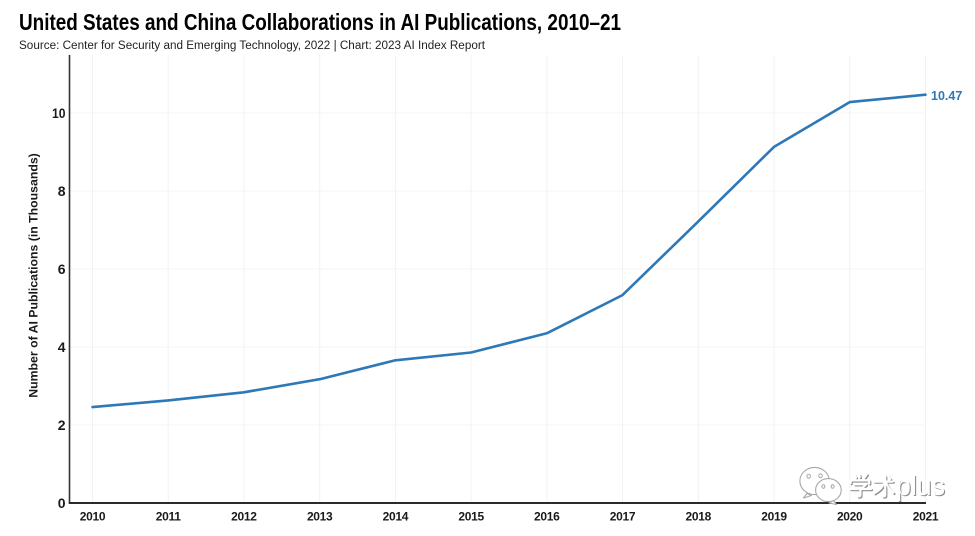  I want to click on svg-text: 2, so click(62, 425).